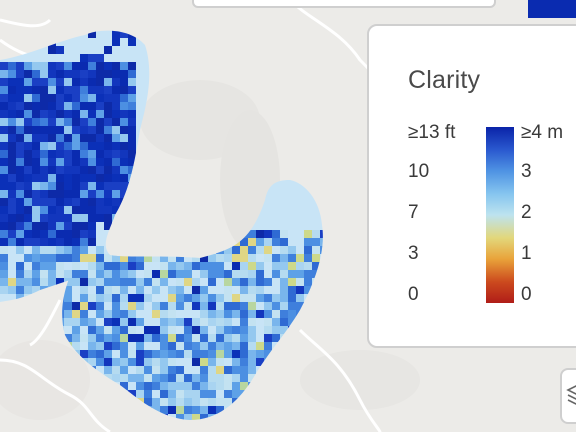 The height and width of the screenshot is (432, 576). What do you see at coordinates (413, 294) in the screenshot?
I see `legend-ft-label: 0` at bounding box center [413, 294].